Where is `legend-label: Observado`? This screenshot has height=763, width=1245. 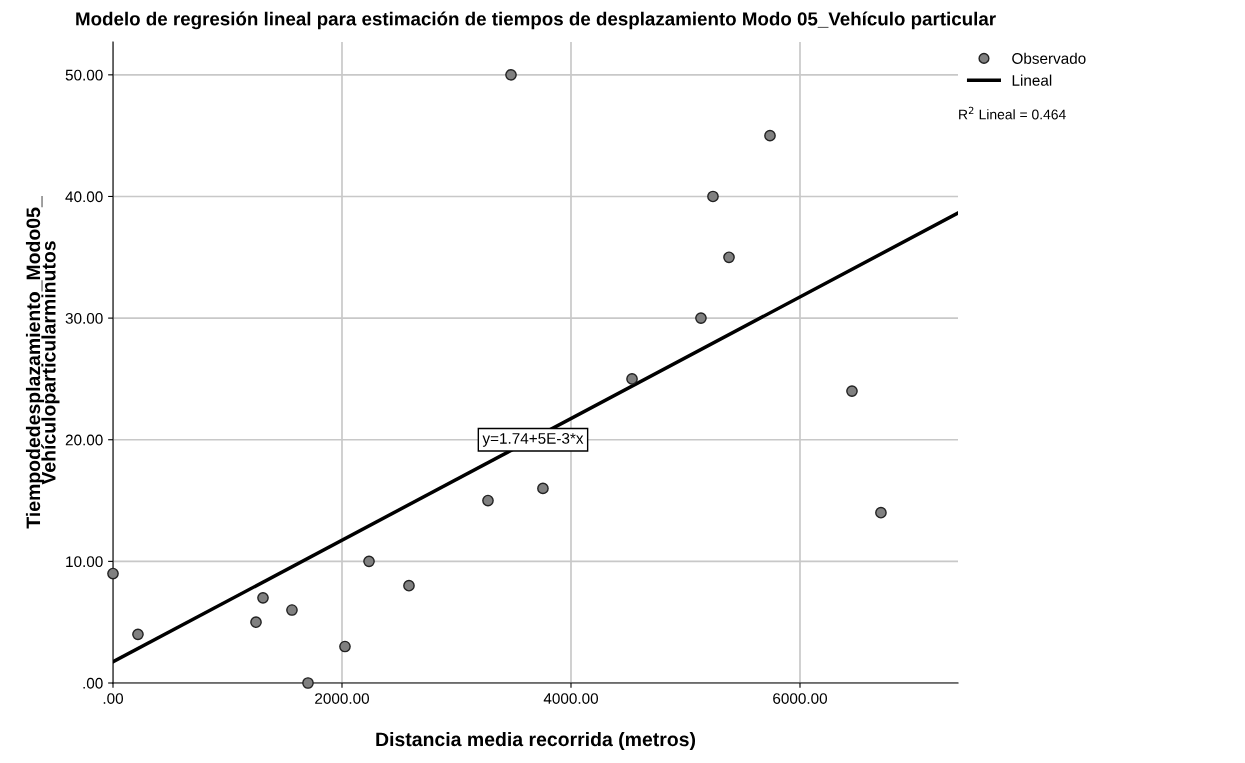
legend-label: Observado is located at coordinates (1049, 58).